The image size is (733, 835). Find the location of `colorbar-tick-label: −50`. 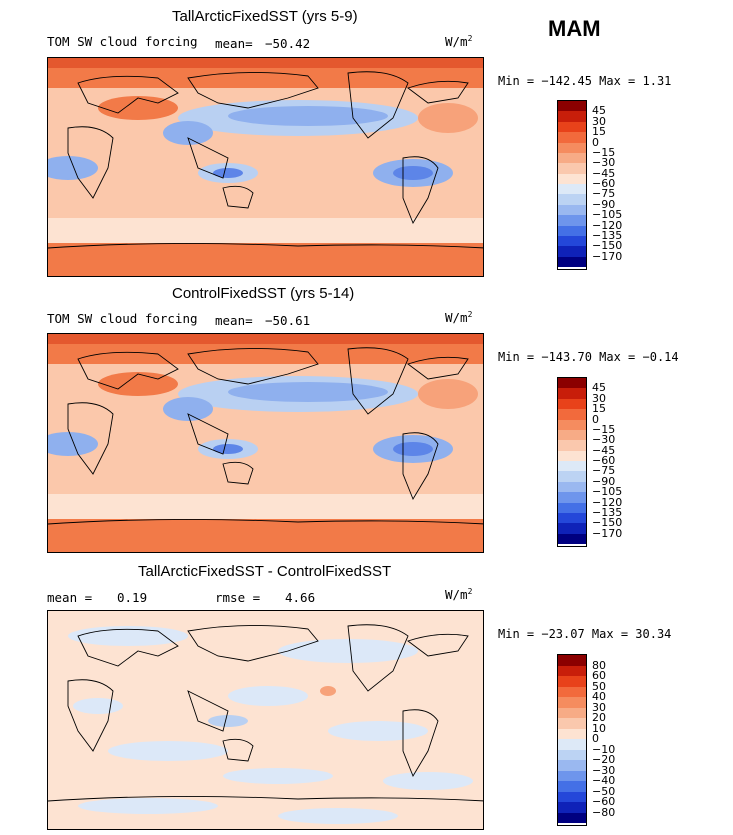

colorbar-tick-label: −50 is located at coordinates (604, 791).